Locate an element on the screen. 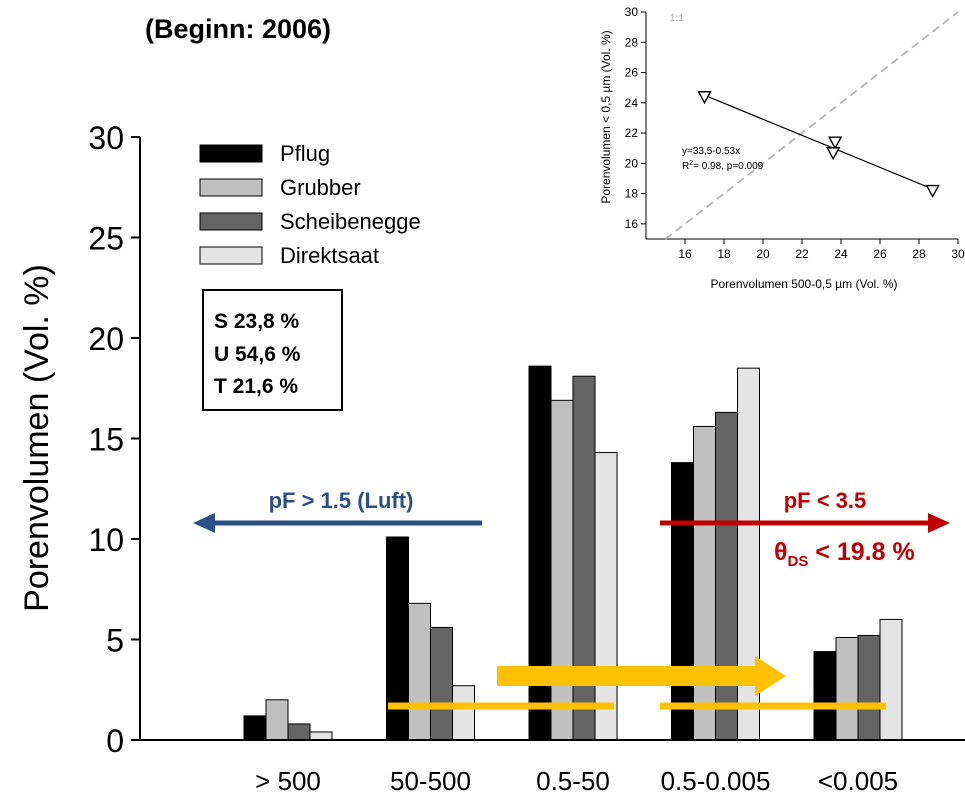 The height and width of the screenshot is (804, 965). legend: Pflug Grubber Scheibenegge Direktsaat is located at coordinates (310, 204).